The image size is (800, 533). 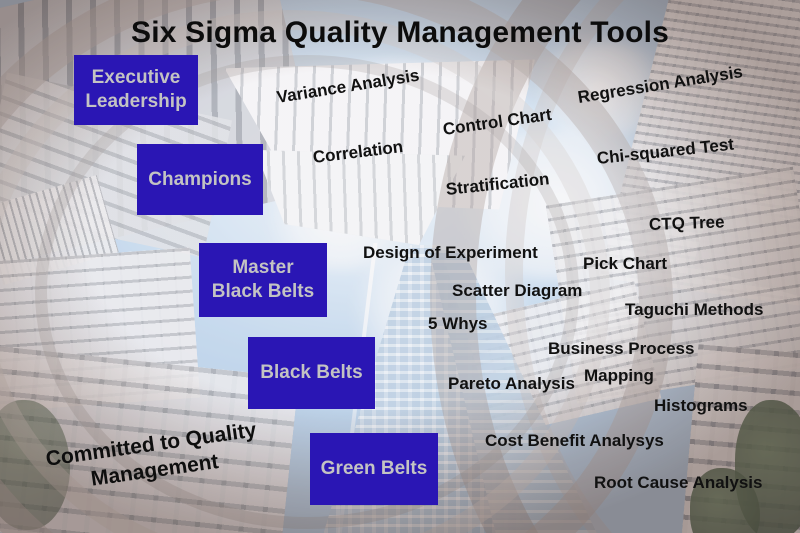 What do you see at coordinates (686, 223) in the screenshot?
I see `tool-label-ctq-tree: CTQ Tree` at bounding box center [686, 223].